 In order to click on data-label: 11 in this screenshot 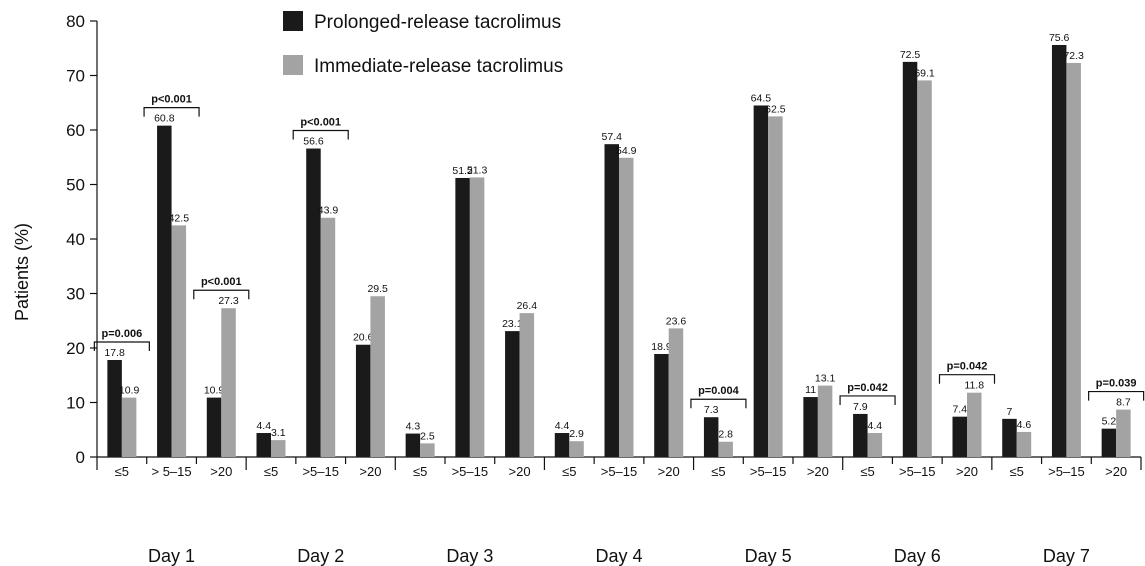, I will do `click(810, 390)`.